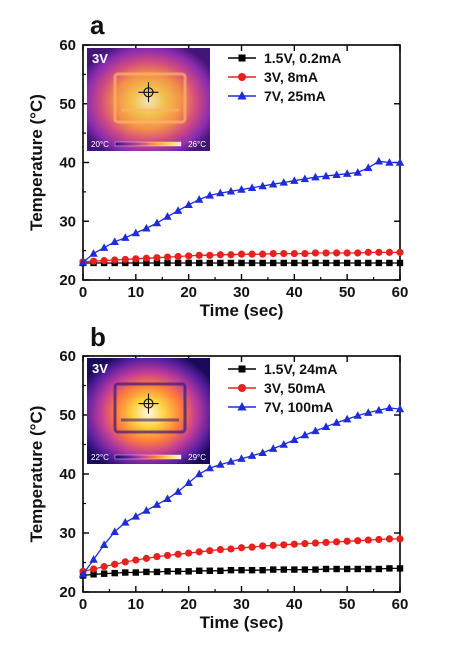 This screenshot has width=468, height=650. Describe the element at coordinates (36, 474) in the screenshot. I see `y-axis-title: Temperature (°C)` at that location.